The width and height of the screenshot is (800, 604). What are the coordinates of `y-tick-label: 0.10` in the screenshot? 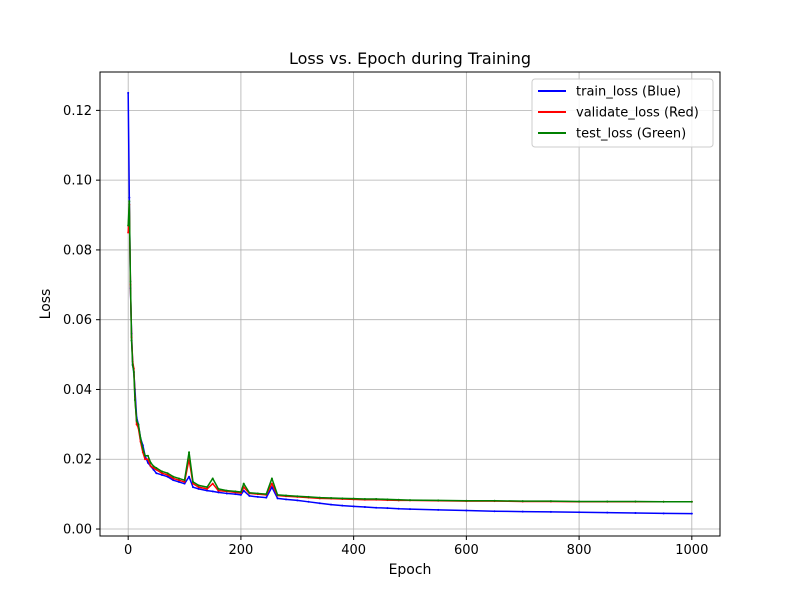 It's located at (77, 181).